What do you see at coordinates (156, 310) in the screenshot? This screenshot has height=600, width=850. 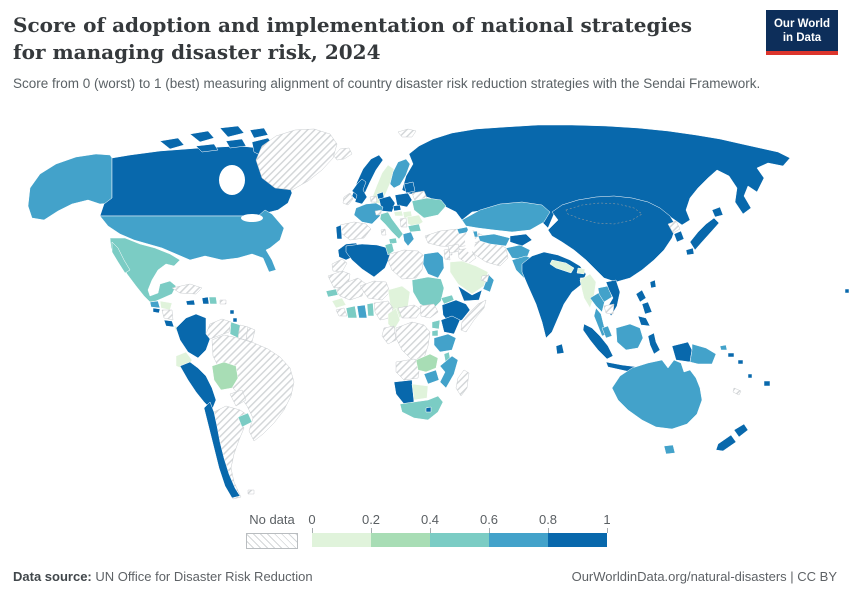 I see `country-el-salvador` at bounding box center [156, 310].